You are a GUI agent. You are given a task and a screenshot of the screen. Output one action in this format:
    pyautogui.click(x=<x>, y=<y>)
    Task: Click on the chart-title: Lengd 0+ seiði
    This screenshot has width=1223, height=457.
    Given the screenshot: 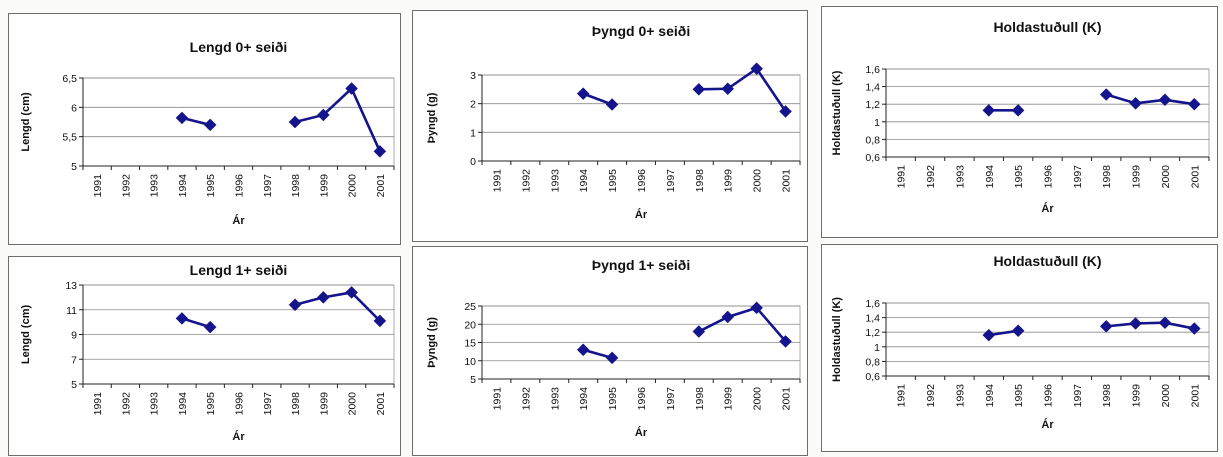 What is the action you would take?
    pyautogui.click(x=239, y=47)
    